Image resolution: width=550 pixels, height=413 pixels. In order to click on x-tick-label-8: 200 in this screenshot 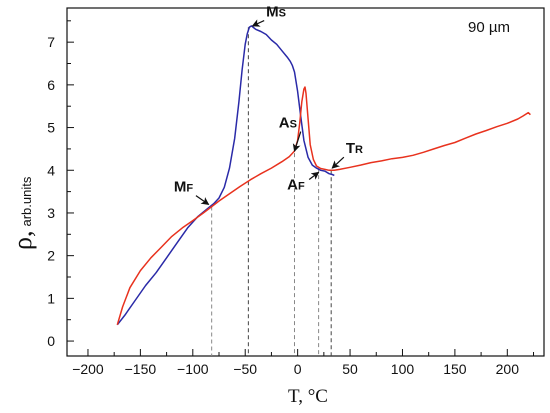, I will do `click(508, 369)`.